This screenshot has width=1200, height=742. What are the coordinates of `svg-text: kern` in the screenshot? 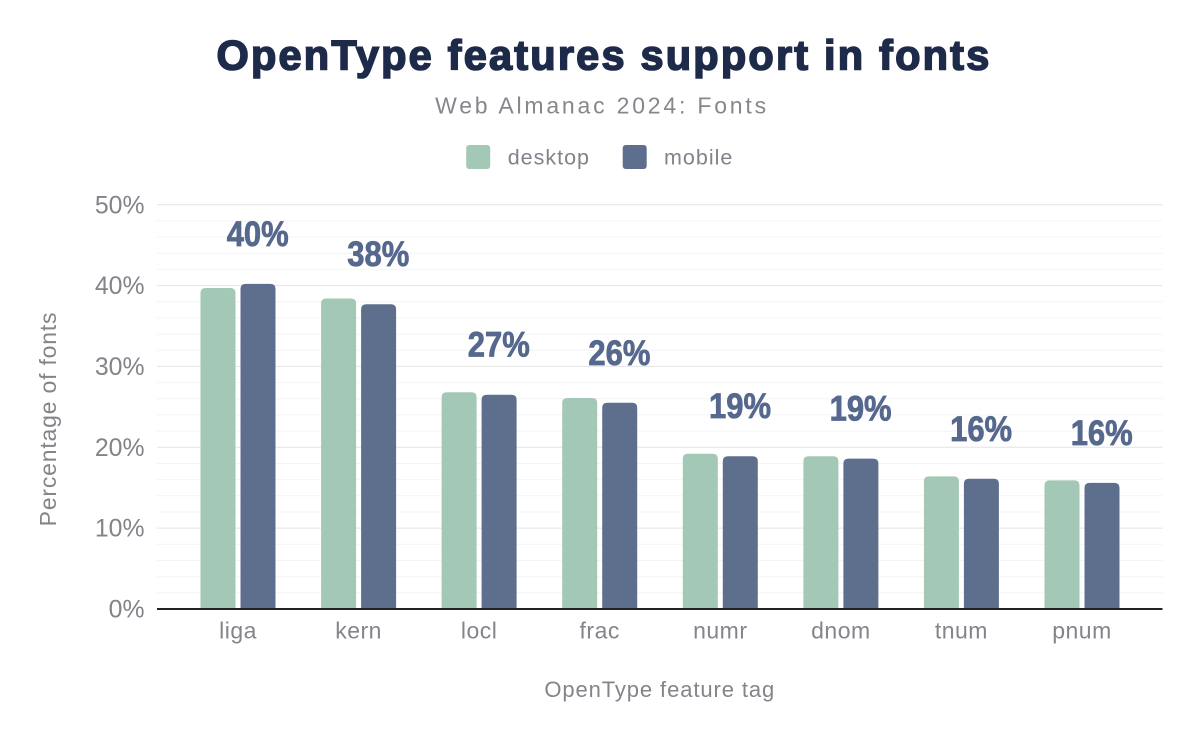 It's located at (358, 631).